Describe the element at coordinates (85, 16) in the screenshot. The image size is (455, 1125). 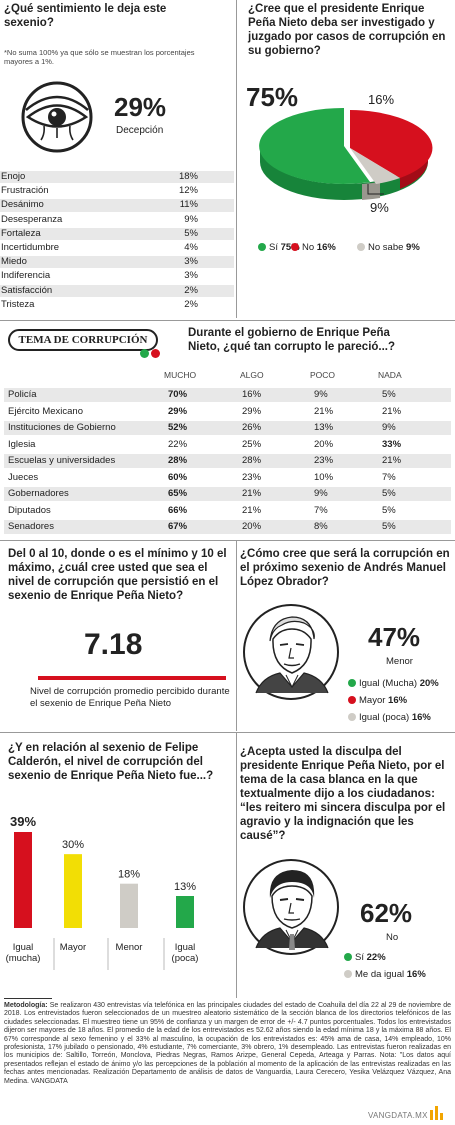
I see `q1-title: ¿Qué sentimiento le deja este sexenio?` at that location.